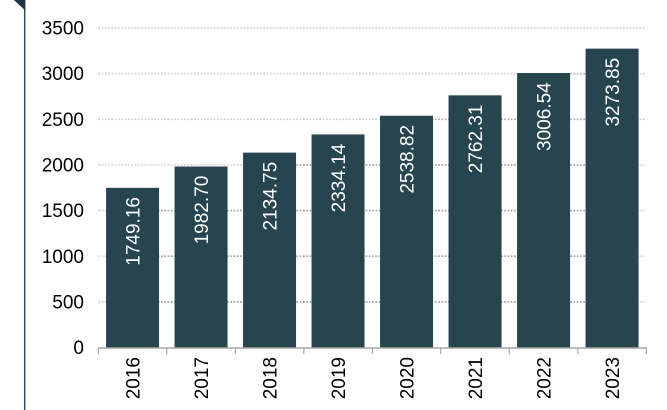 Image resolution: width=667 pixels, height=410 pixels. Describe the element at coordinates (133, 378) in the screenshot. I see `svg-text: 2016` at that location.